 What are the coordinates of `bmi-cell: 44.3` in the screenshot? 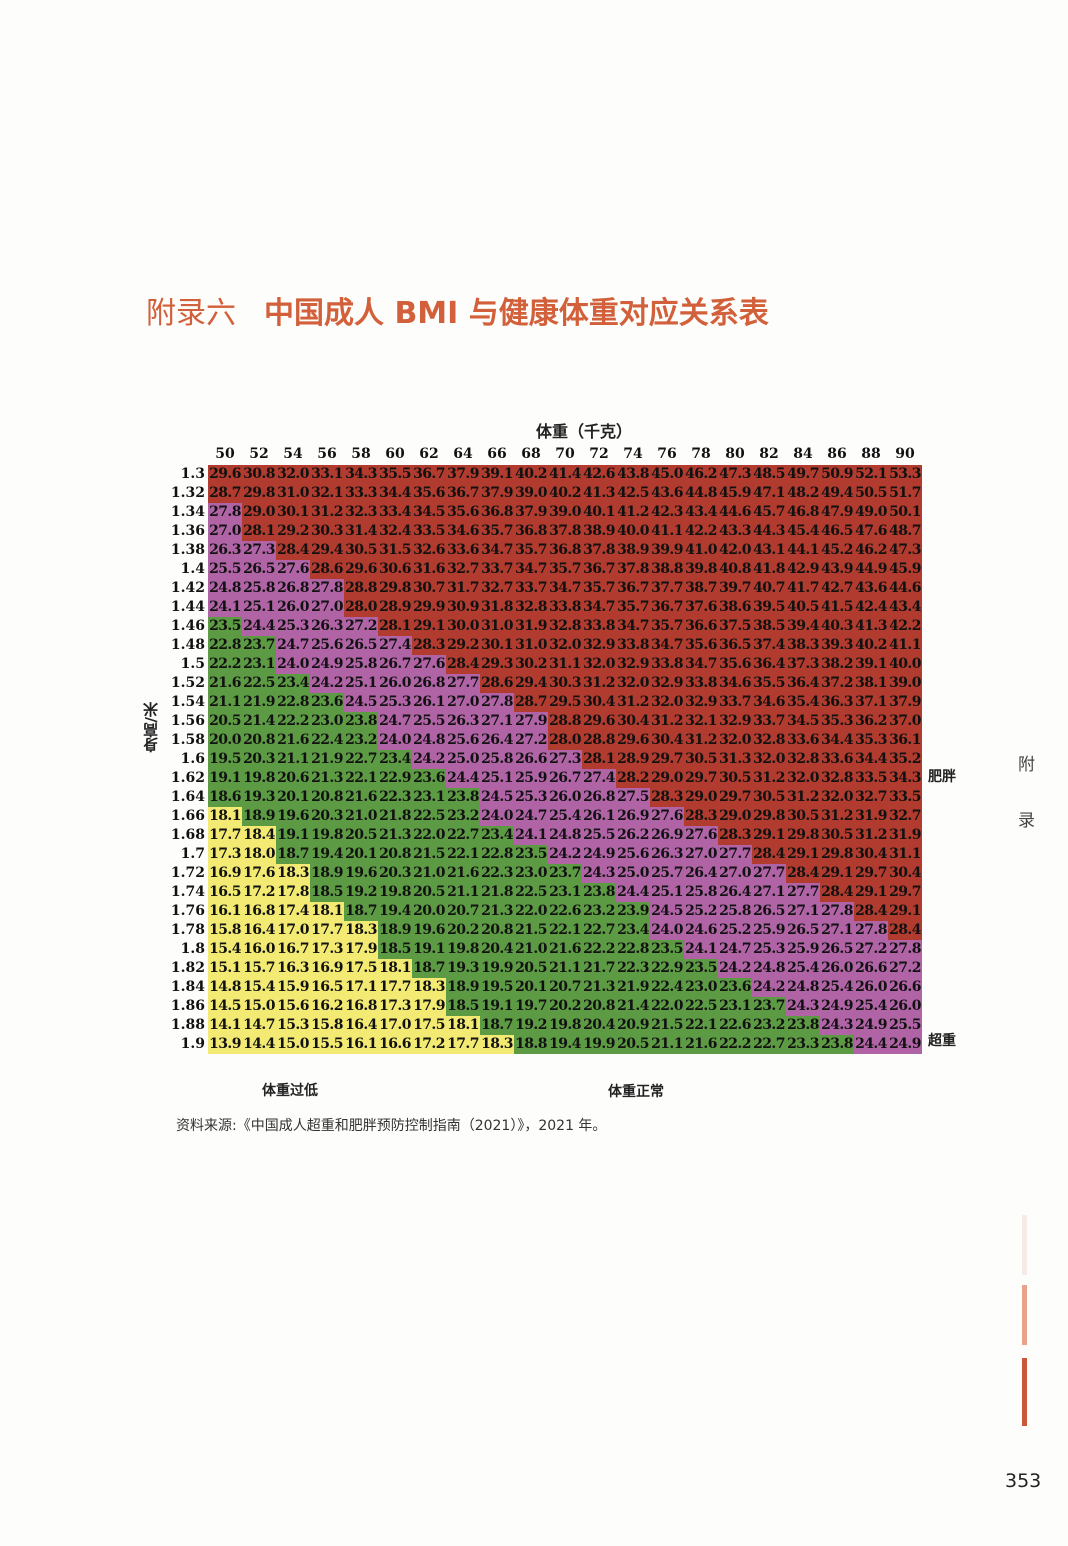 It's located at (769, 531).